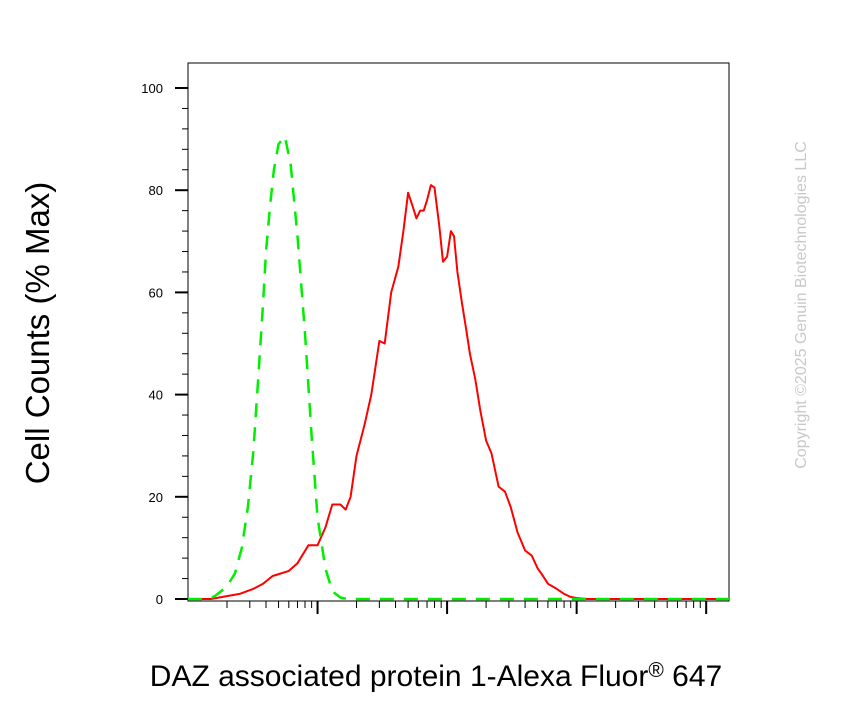 The height and width of the screenshot is (709, 846). I want to click on y-tick-label: 40, so click(156, 395).